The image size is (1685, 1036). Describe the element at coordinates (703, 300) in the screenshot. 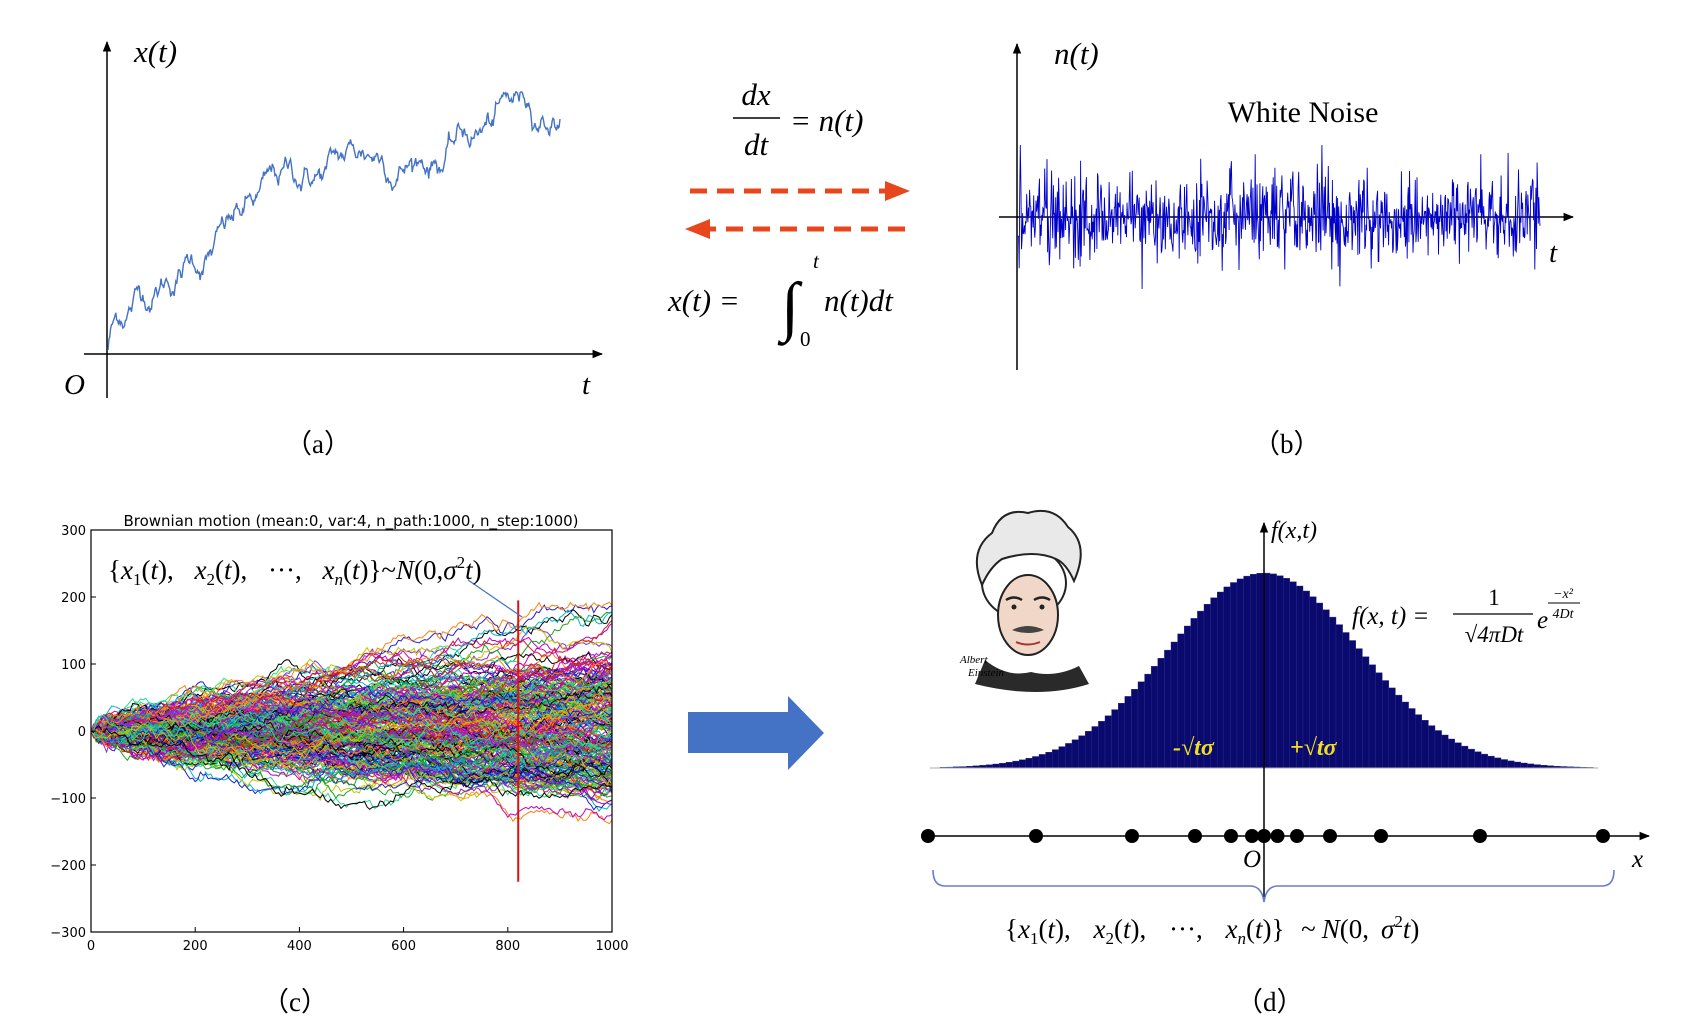

I see `integral-lhs: x(t) =` at that location.